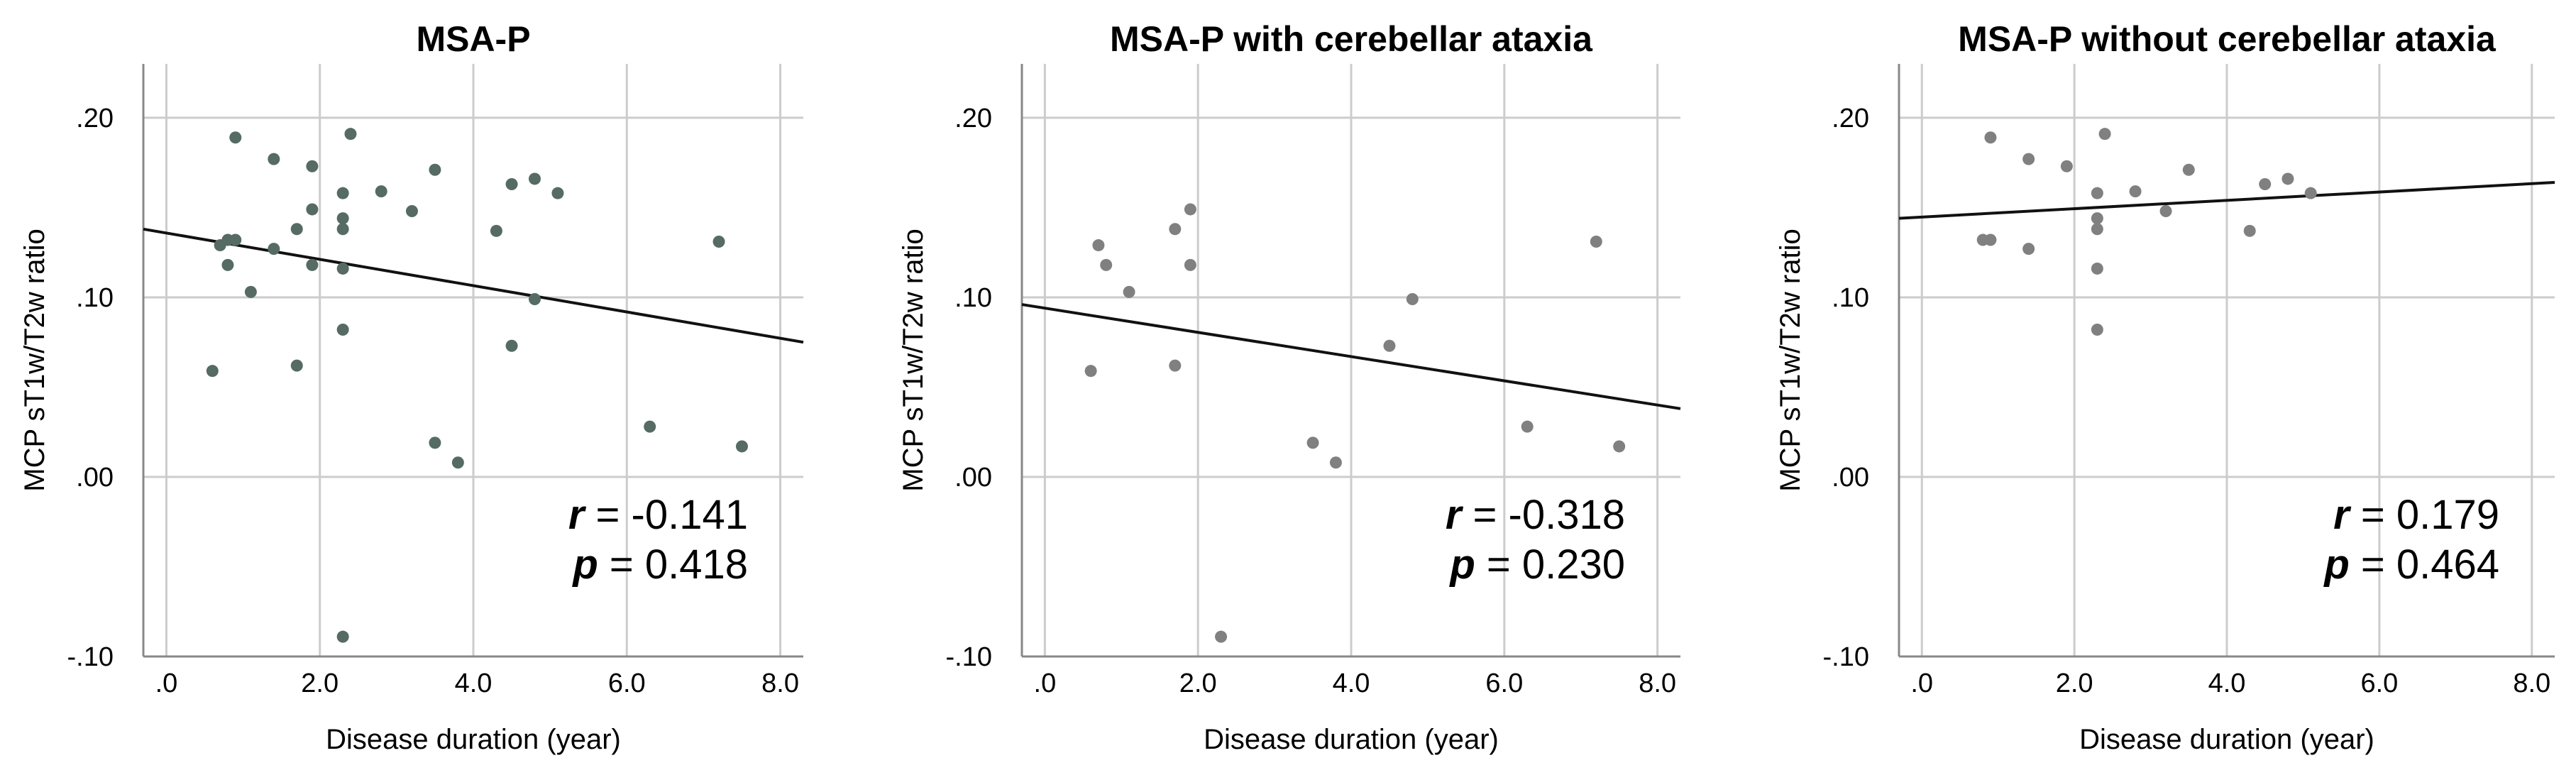  What do you see at coordinates (1543, 515) in the screenshot?
I see `r-value: = -0.318` at bounding box center [1543, 515].